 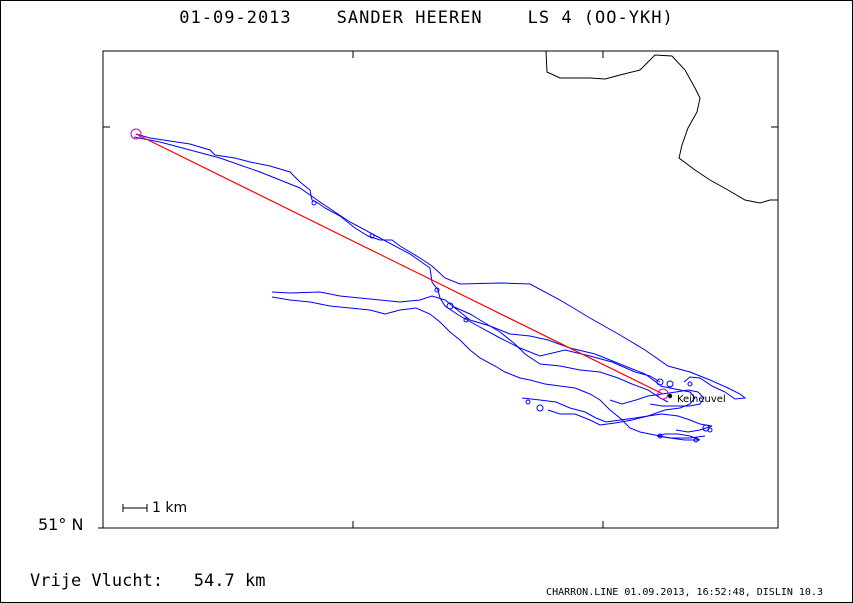 What do you see at coordinates (97, 581) in the screenshot?
I see `distance-label: Vrije Vlucht:` at bounding box center [97, 581].